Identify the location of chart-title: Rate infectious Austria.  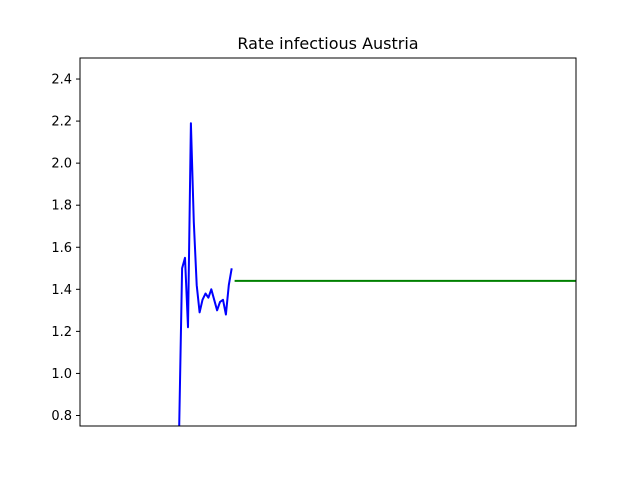
(327, 43).